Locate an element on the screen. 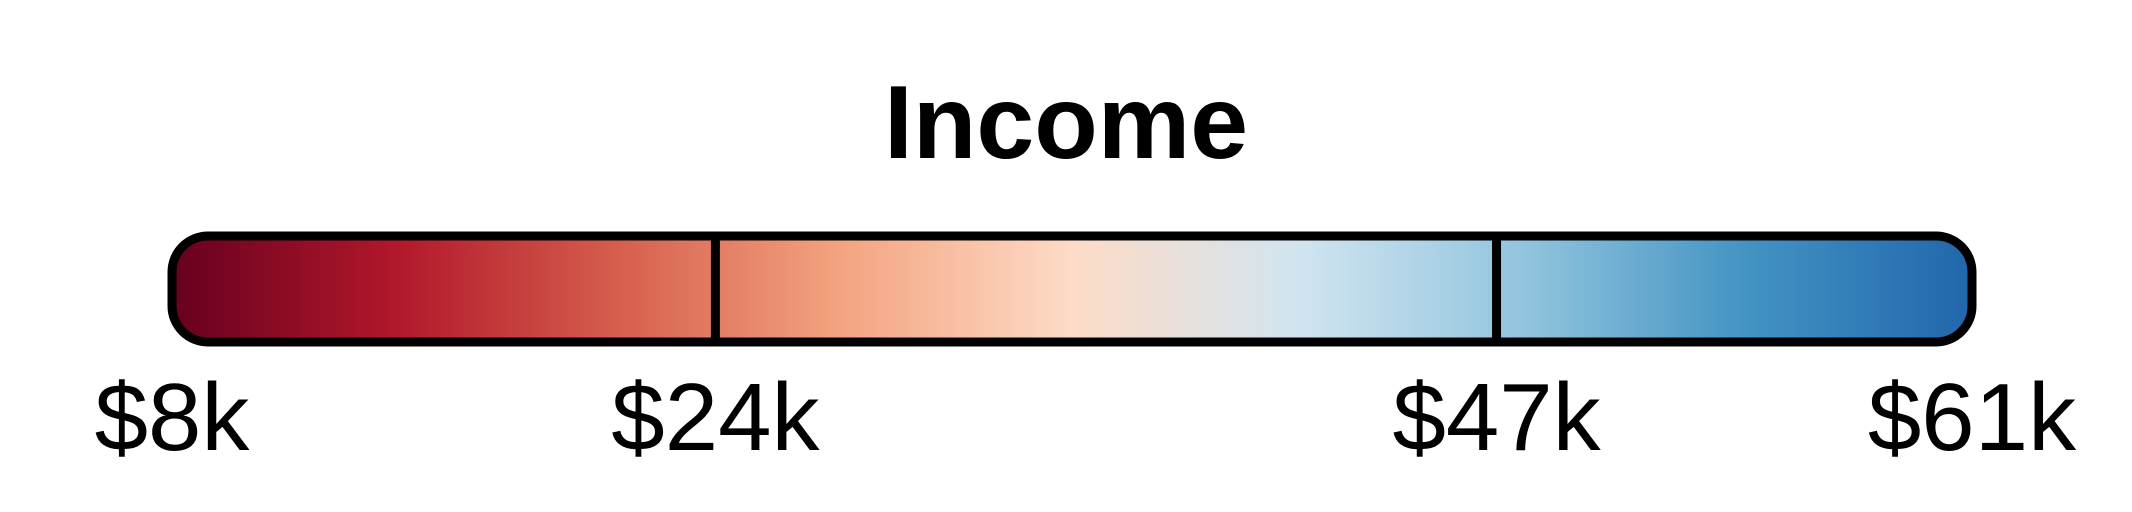  tick-label: $61k is located at coordinates (1972, 417).